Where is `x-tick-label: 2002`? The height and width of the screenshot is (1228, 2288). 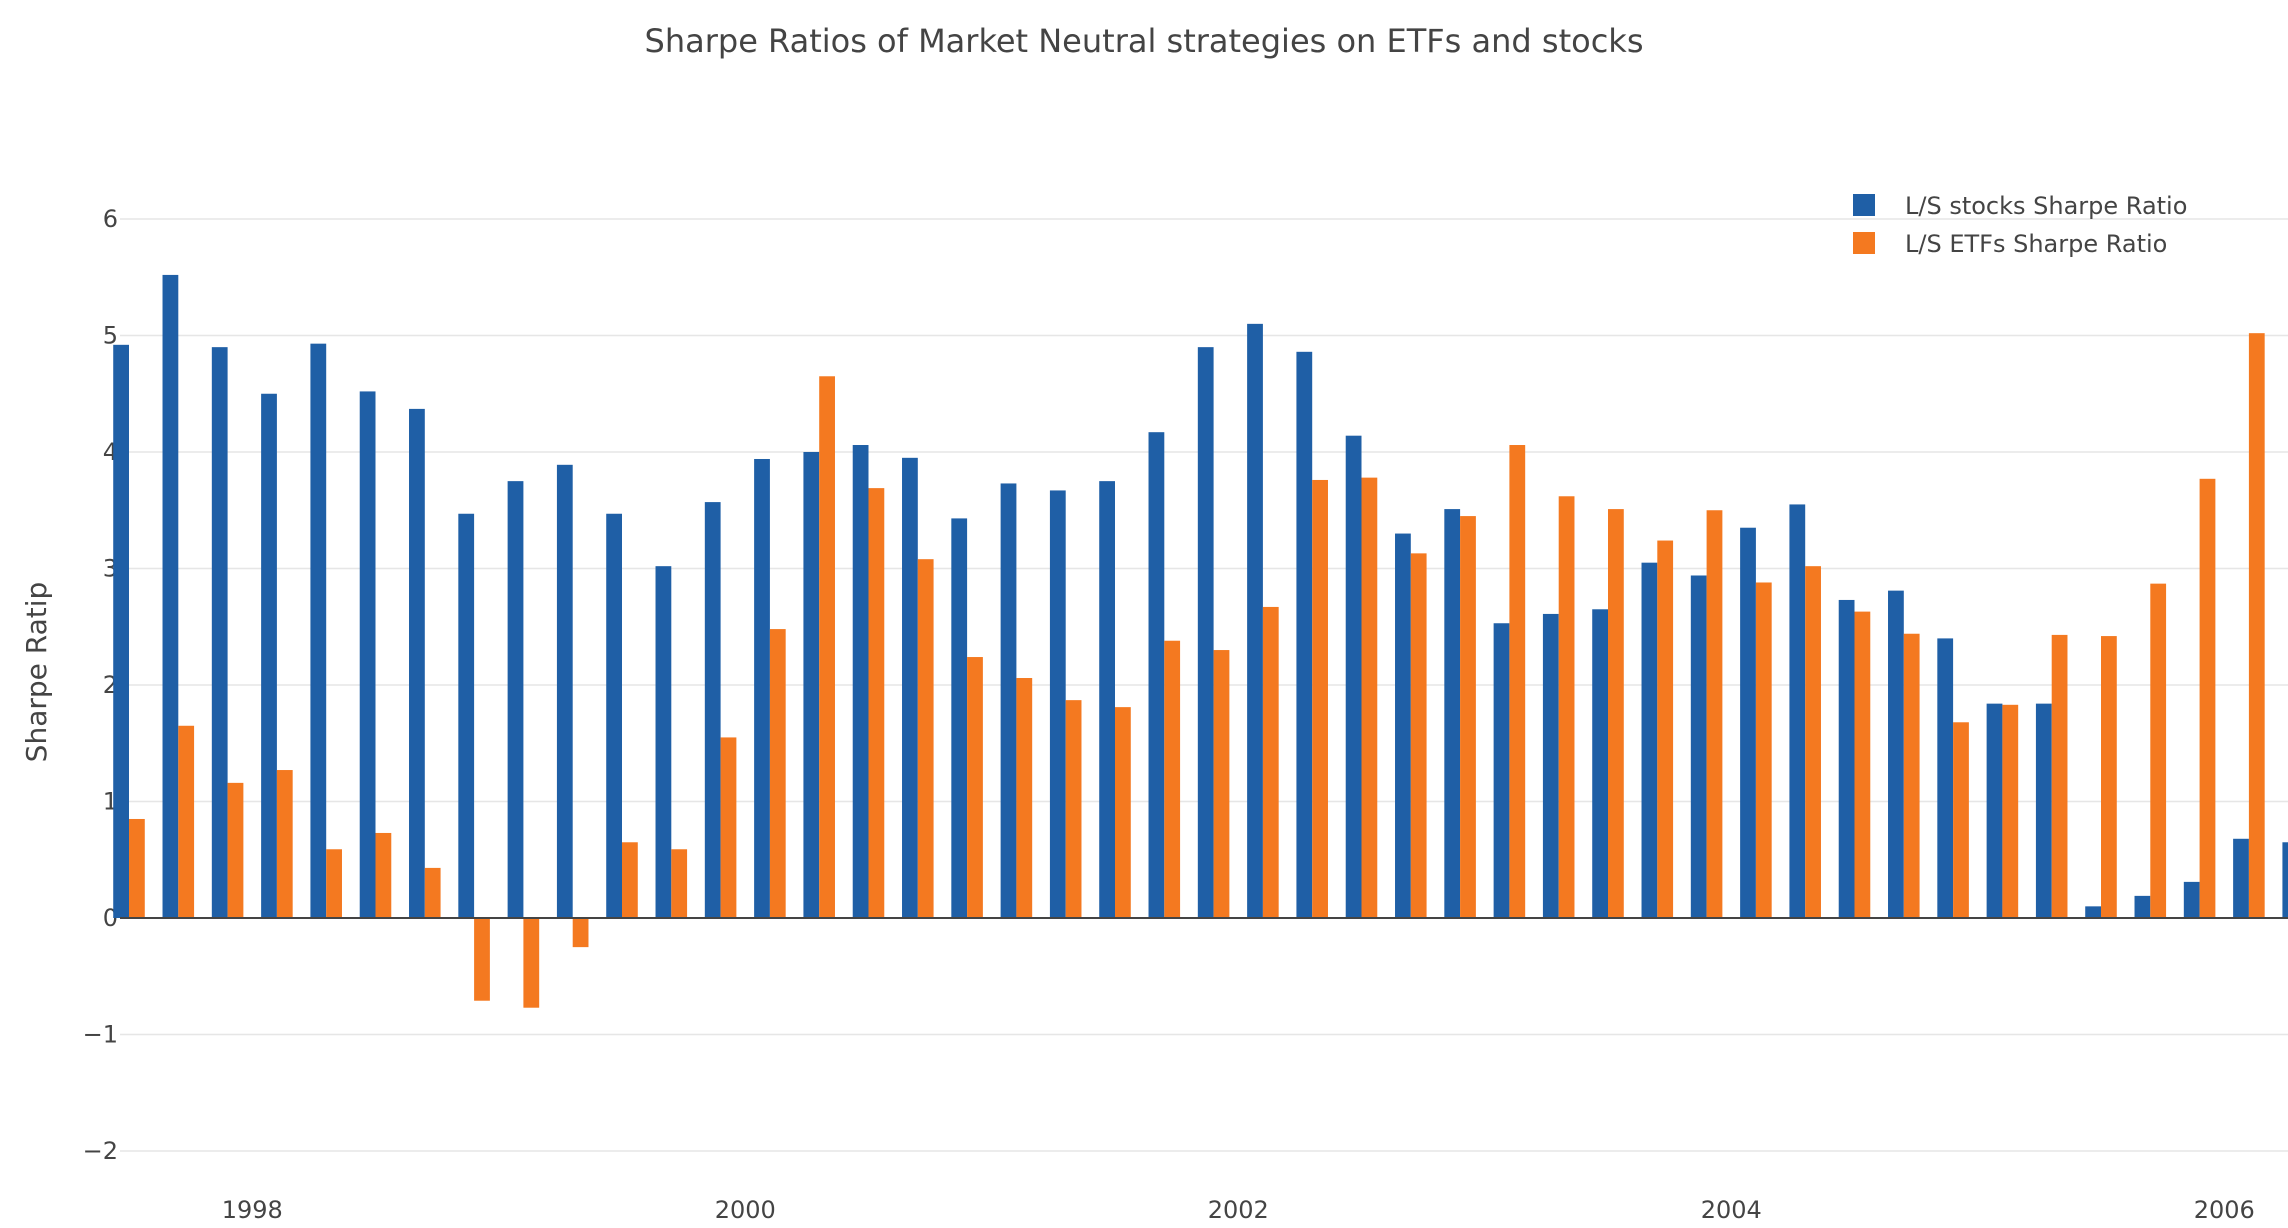
x-tick-label: 2002 is located at coordinates (1238, 1210).